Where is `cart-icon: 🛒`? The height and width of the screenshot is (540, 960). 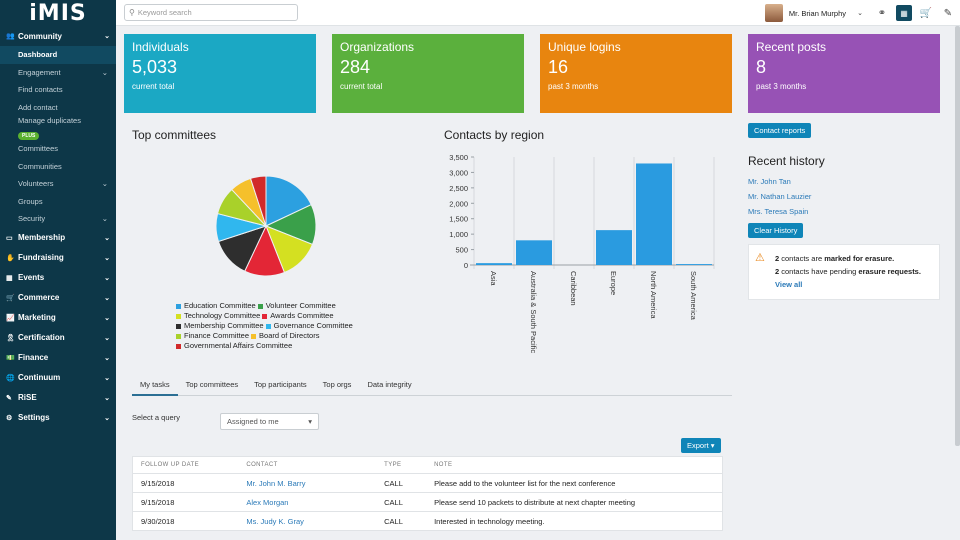 cart-icon: 🛒 is located at coordinates (926, 13).